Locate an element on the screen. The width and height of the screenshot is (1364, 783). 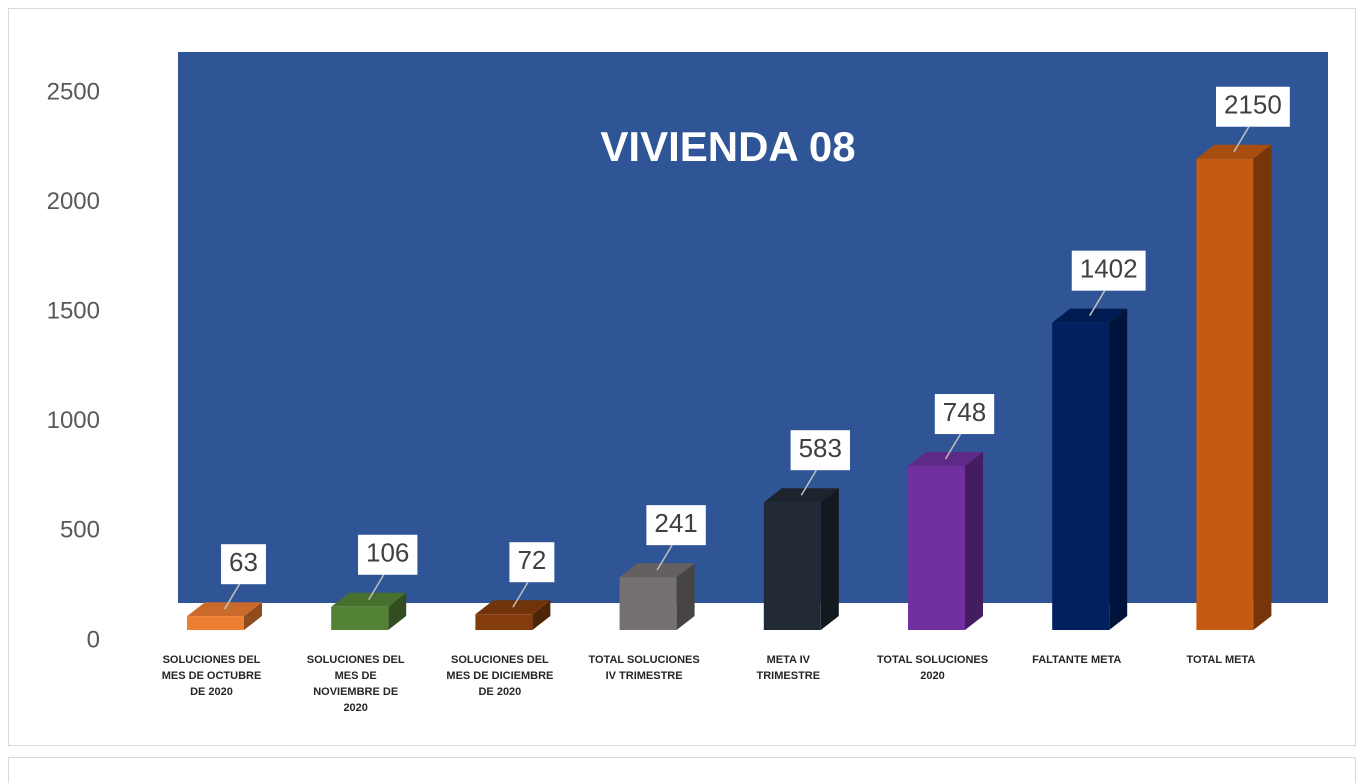
data-label: 2150 is located at coordinates (1253, 105).